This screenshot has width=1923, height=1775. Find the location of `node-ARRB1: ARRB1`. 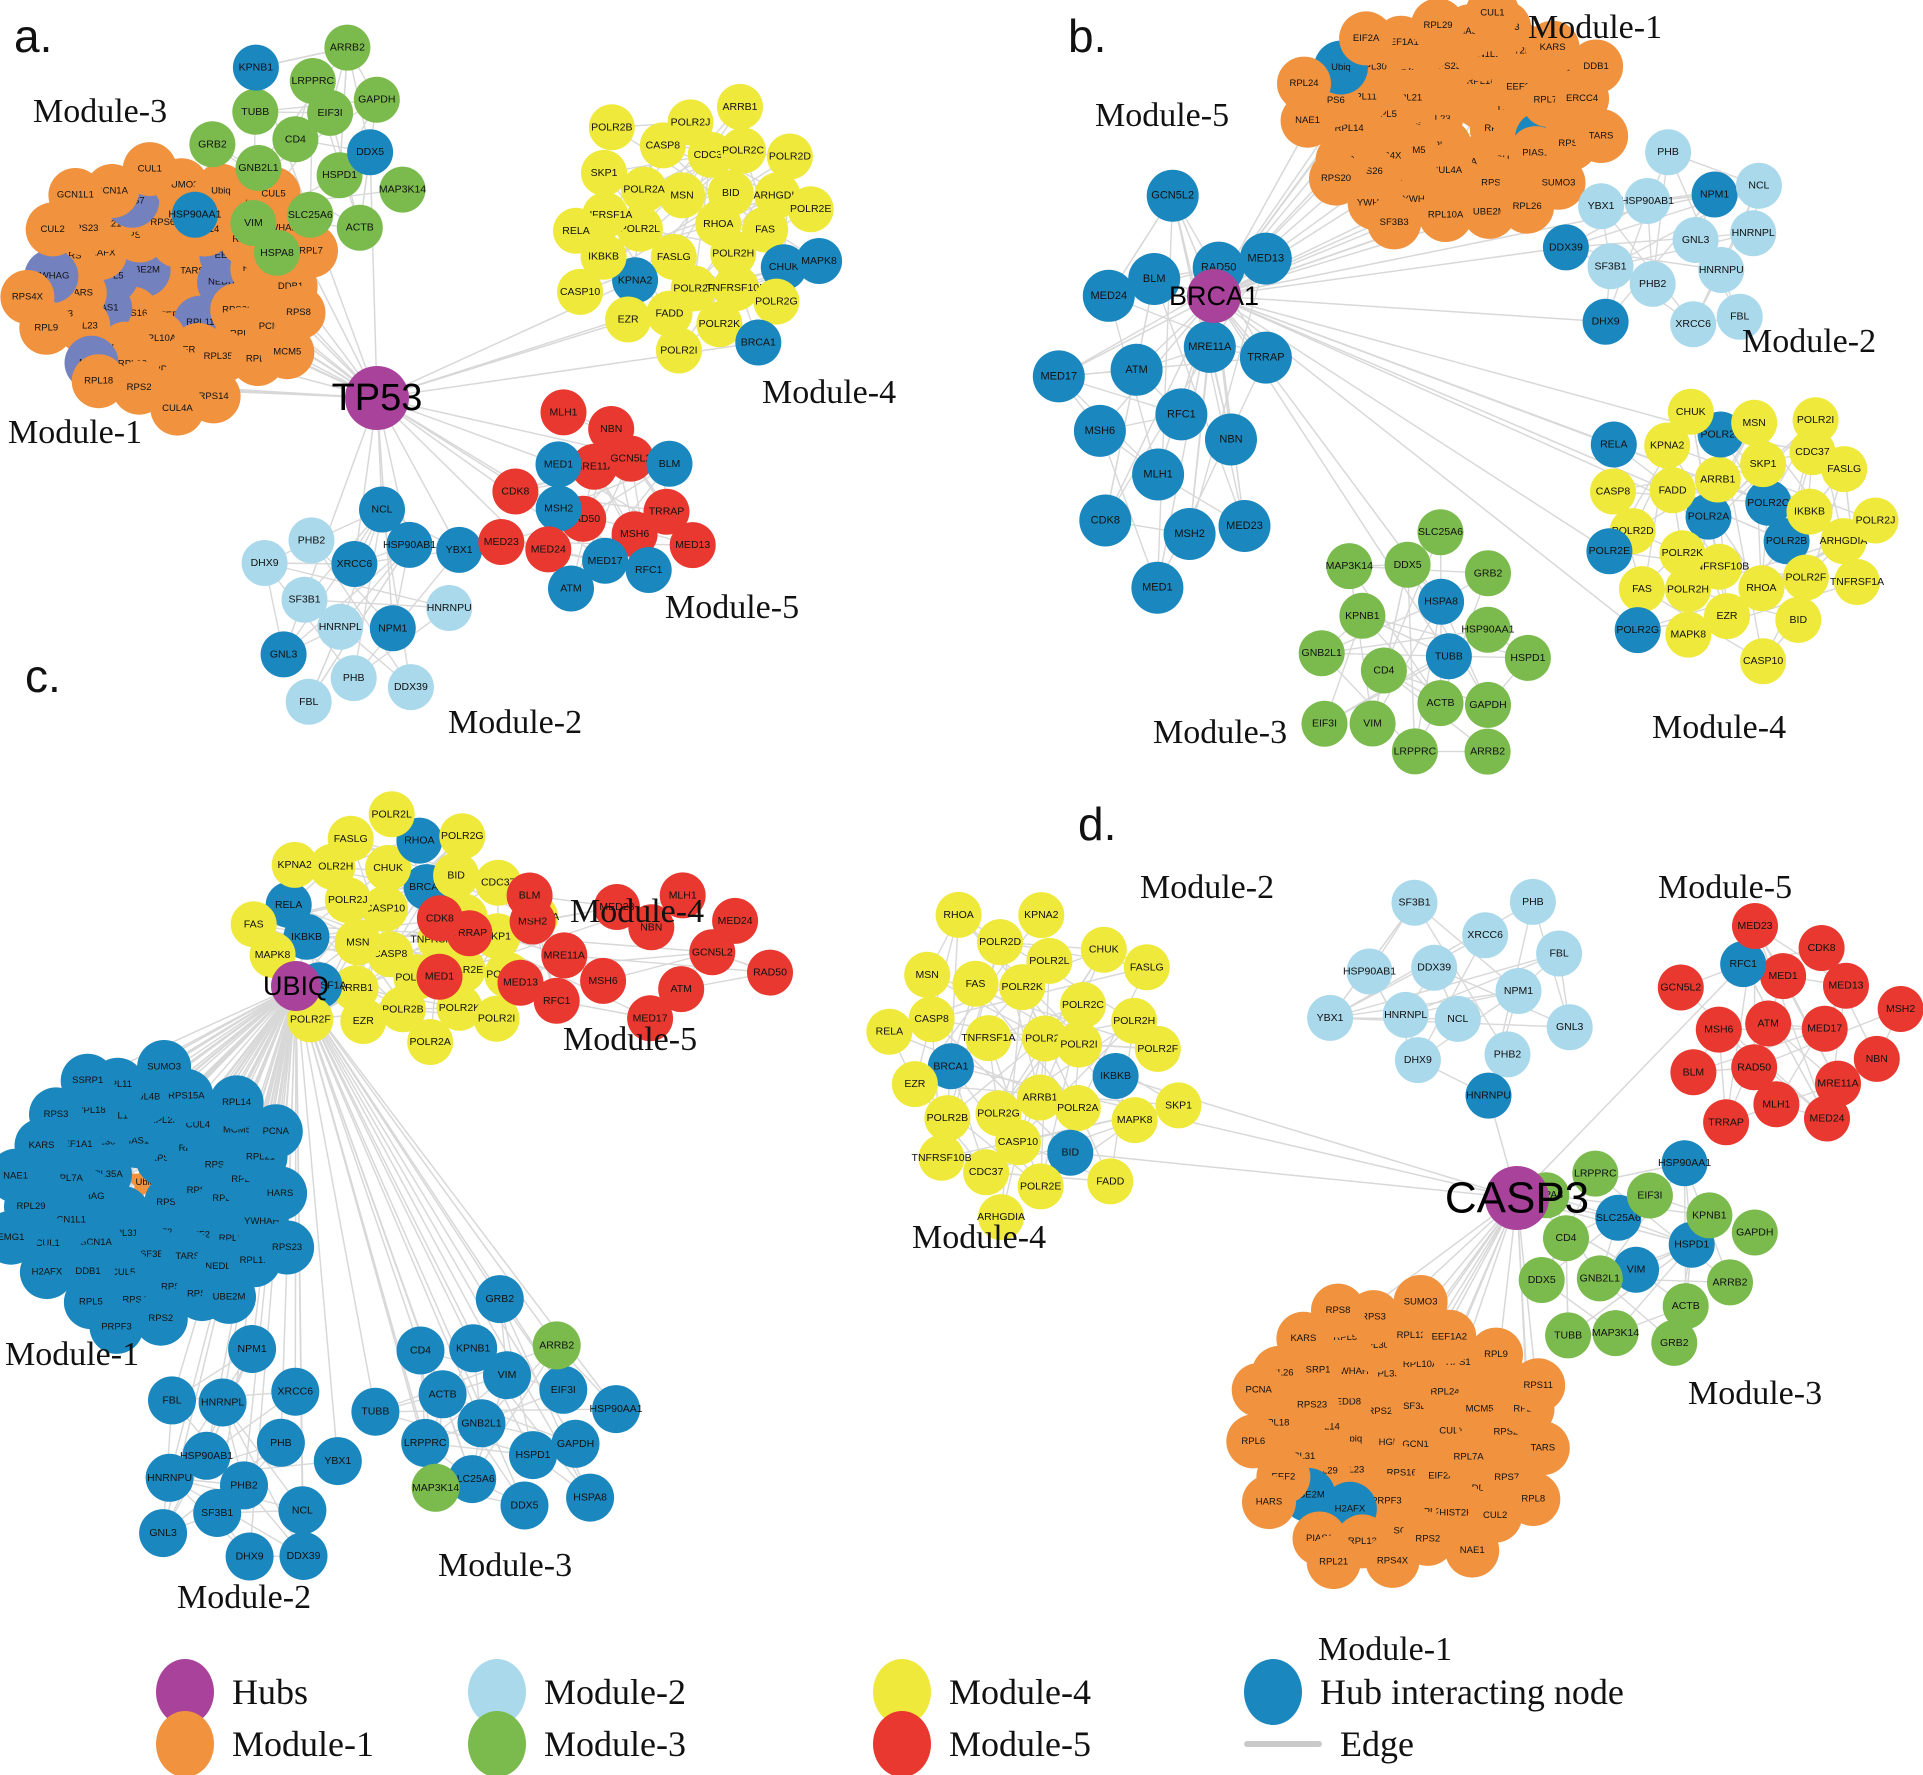

node-ARRB1: ARRB1 is located at coordinates (1717, 479).